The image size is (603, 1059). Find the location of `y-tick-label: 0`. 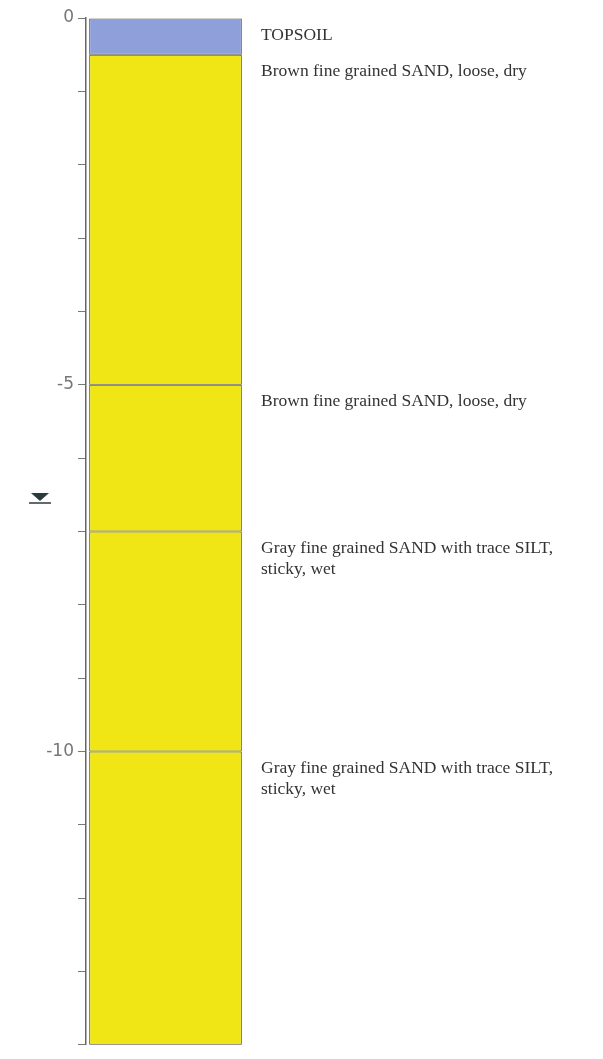

y-tick-label: 0 is located at coordinates (68, 16).